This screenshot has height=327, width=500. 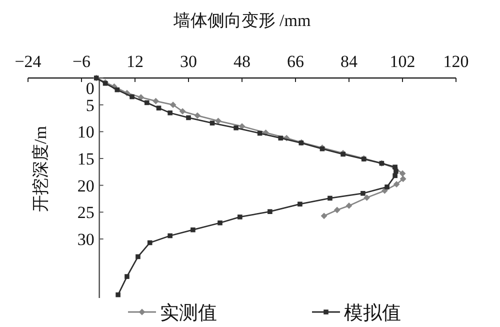 What do you see at coordinates (349, 61) in the screenshot?
I see `x-tick-label: 84` at bounding box center [349, 61].